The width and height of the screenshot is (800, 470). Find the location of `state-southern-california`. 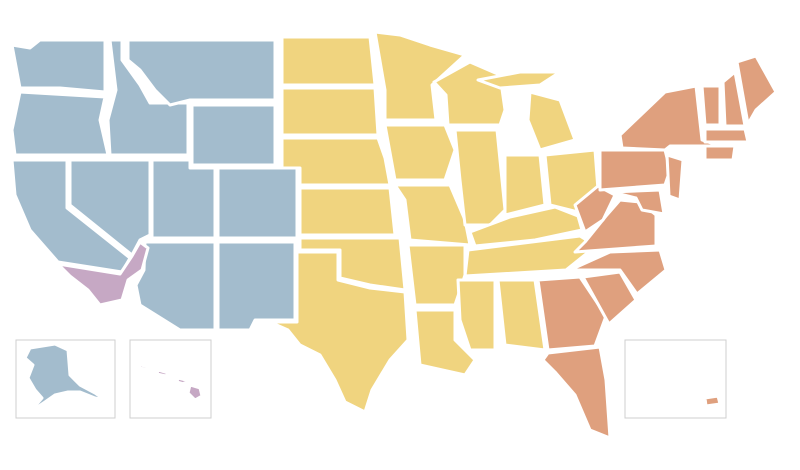

state-southern-california is located at coordinates (103, 273).